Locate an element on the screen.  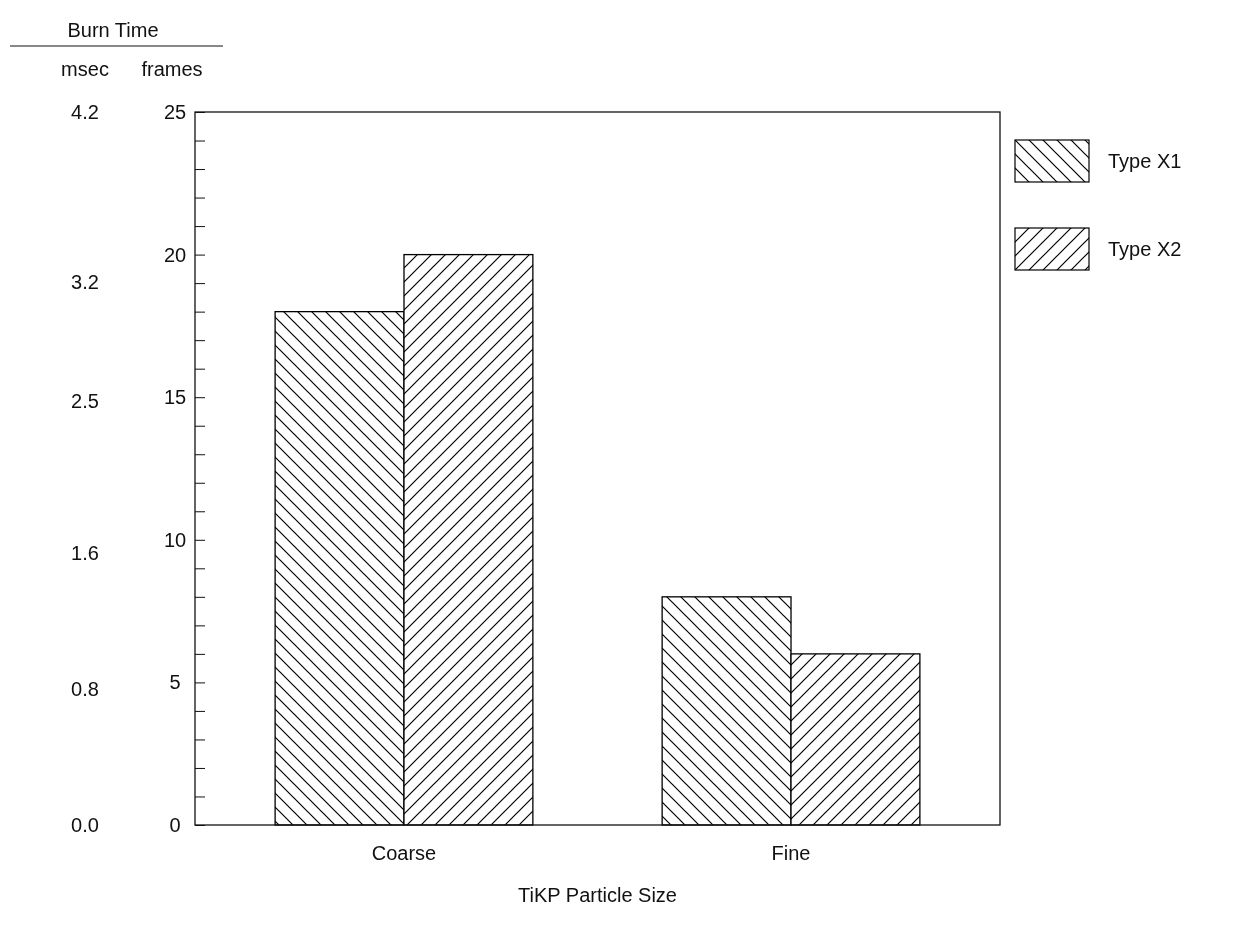
y2-tick-label: 0.8 is located at coordinates (85, 689).